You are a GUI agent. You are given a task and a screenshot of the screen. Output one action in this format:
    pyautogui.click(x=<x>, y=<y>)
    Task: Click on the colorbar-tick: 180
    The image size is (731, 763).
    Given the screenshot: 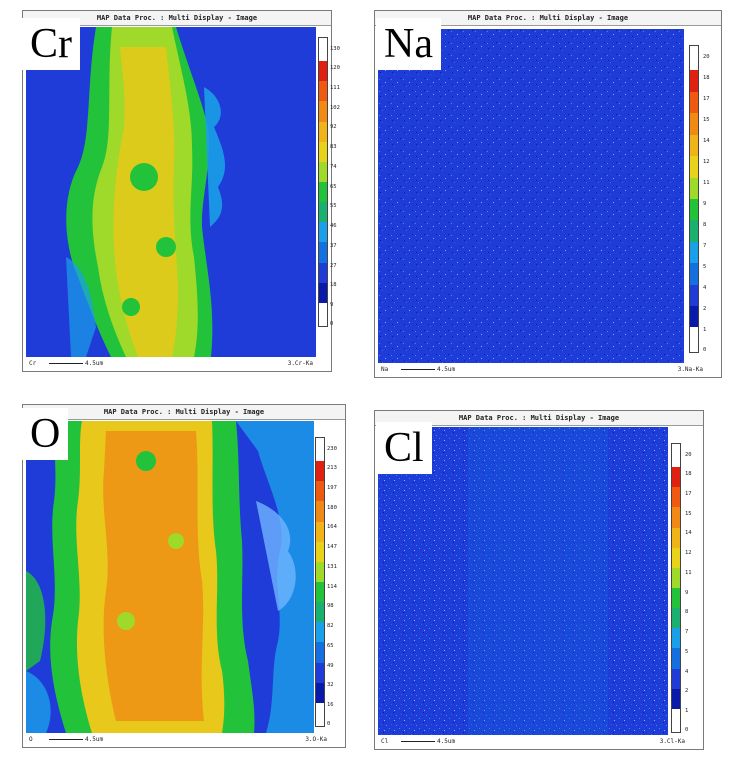 What is the action you would take?
    pyautogui.click(x=332, y=507)
    